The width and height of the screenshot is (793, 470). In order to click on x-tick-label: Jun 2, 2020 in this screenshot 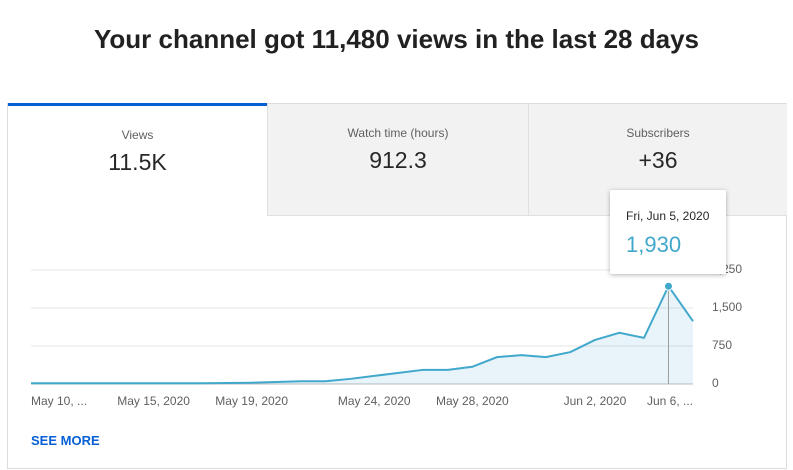, I will do `click(595, 401)`.